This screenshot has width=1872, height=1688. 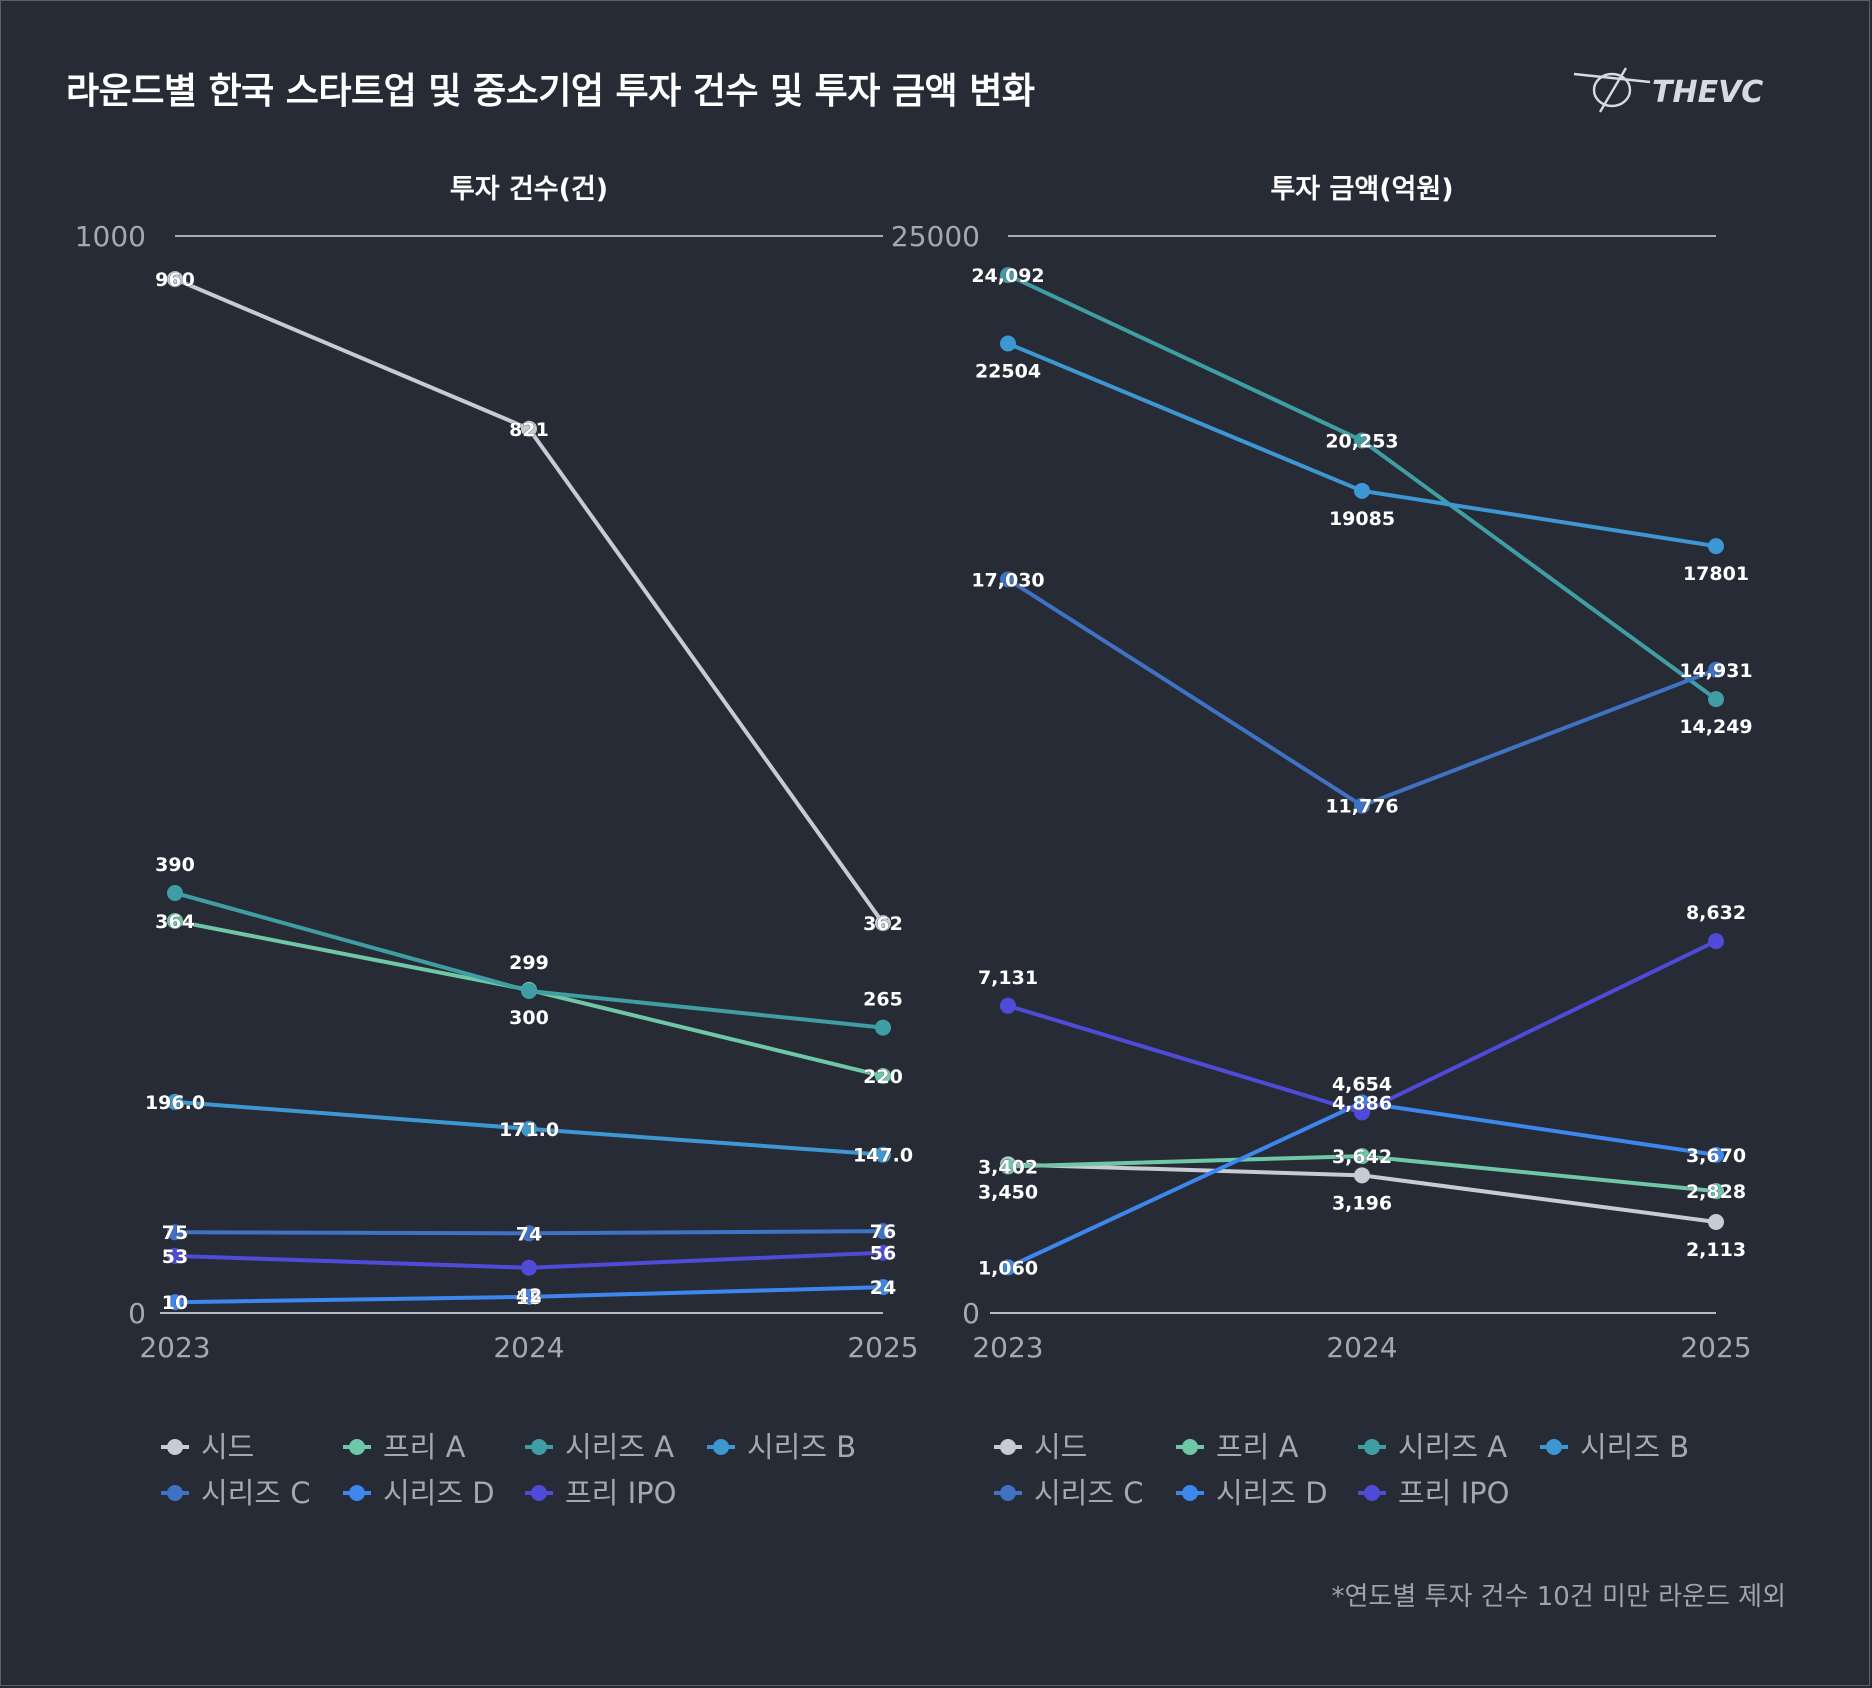 What do you see at coordinates (883, 1156) in the screenshot?
I see `data-label: 147.0` at bounding box center [883, 1156].